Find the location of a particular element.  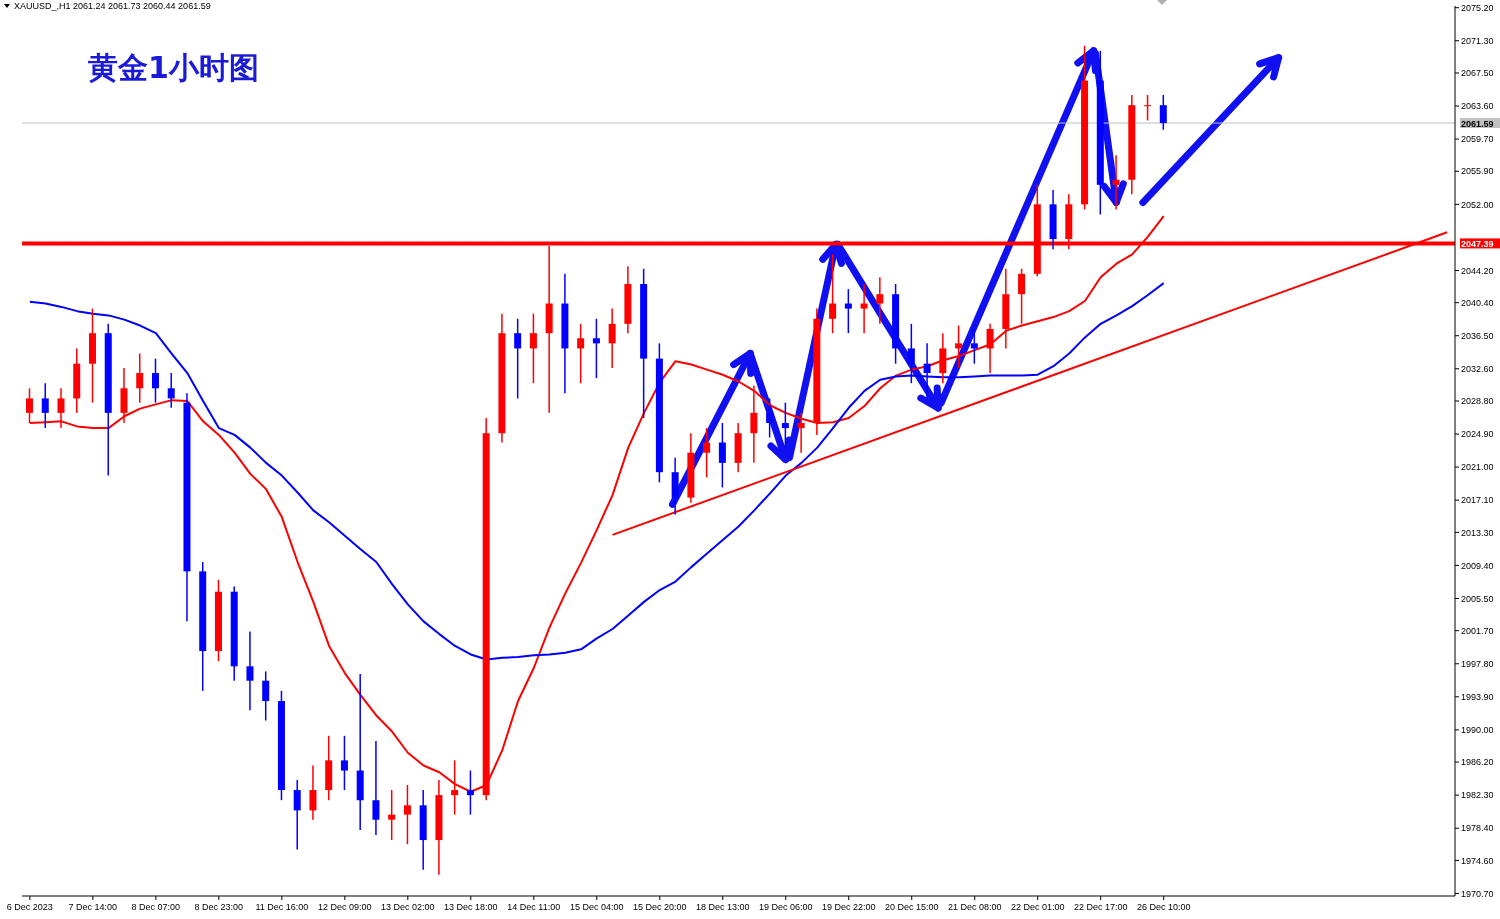

x-tick-label: 13 Dec 02:00 is located at coordinates (408, 907).